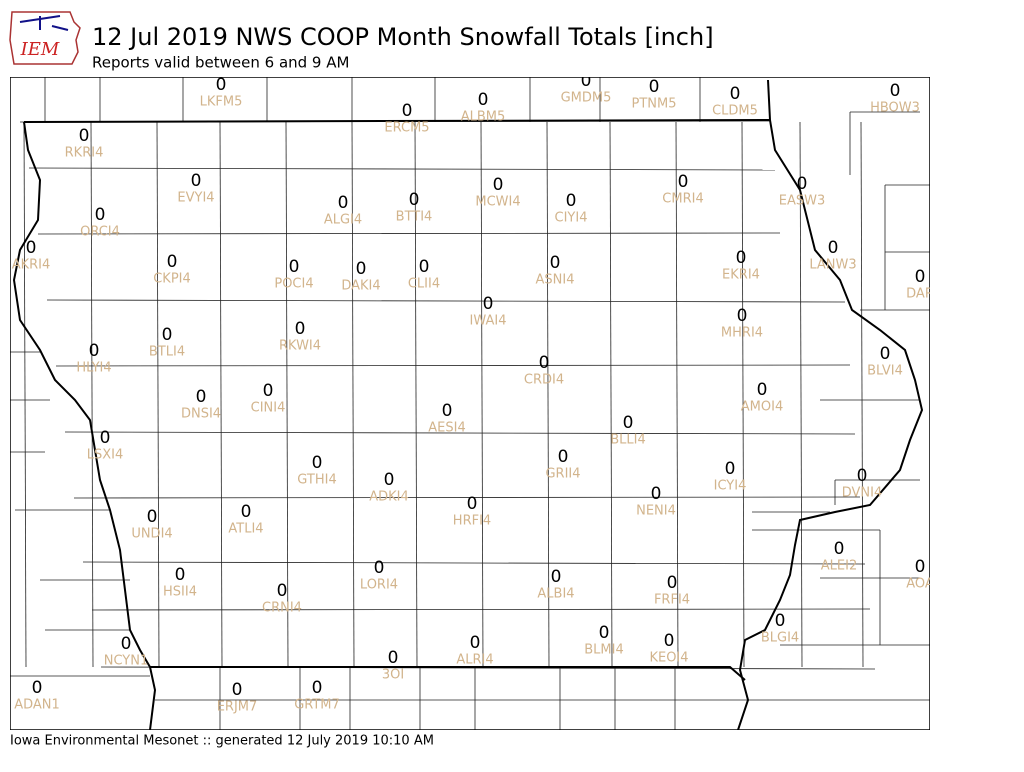 The height and width of the screenshot is (772, 1024). What do you see at coordinates (151, 534) in the screenshot?
I see `station-id: UNDI4` at bounding box center [151, 534].